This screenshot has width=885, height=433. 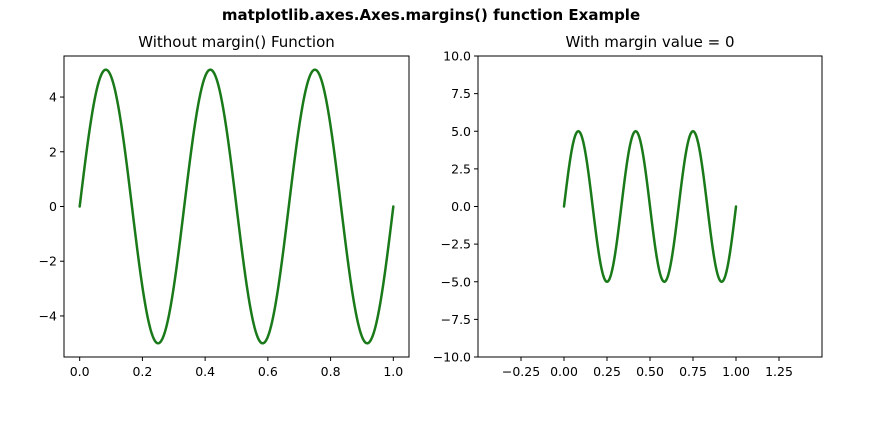 I want to click on y-tick-label: 2.5, so click(x=461, y=168).